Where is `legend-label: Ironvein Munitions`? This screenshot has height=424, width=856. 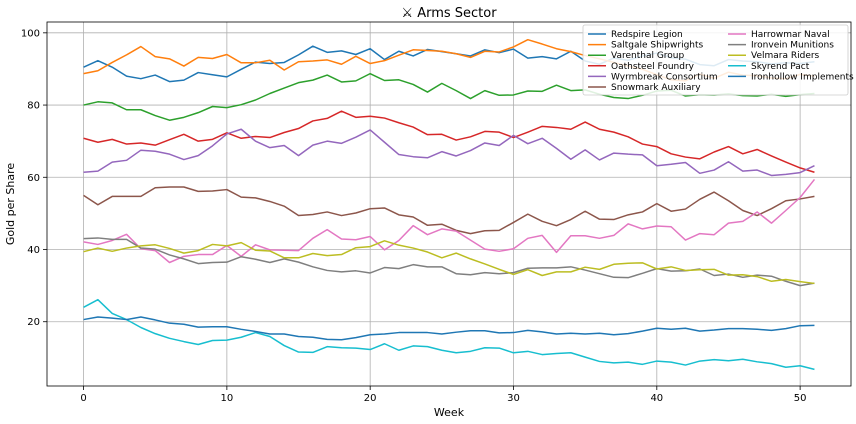 legend-label: Ironvein Munitions is located at coordinates (792, 46).